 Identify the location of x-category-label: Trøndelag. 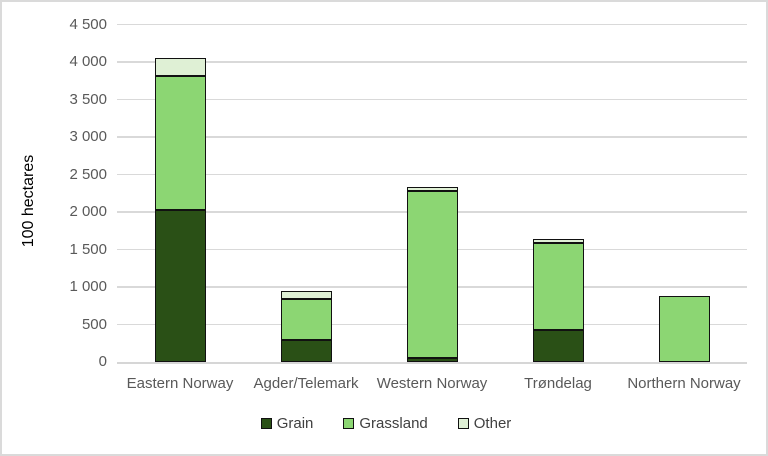
(558, 383).